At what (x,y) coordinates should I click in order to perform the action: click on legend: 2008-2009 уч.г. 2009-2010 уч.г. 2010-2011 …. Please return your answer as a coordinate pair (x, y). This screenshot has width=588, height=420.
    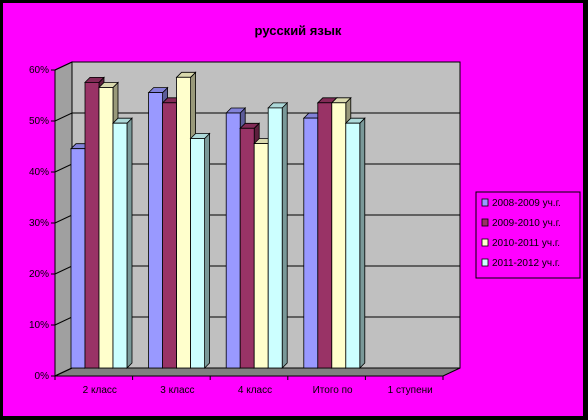
    Looking at the image, I should click on (528, 235).